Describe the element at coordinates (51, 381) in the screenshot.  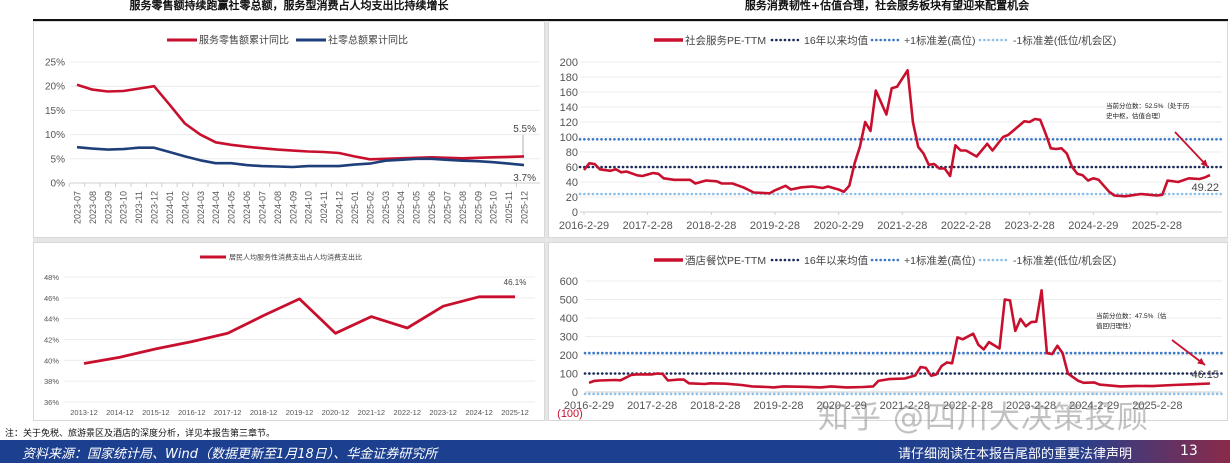
I see `y-tick-label: 38%` at that location.